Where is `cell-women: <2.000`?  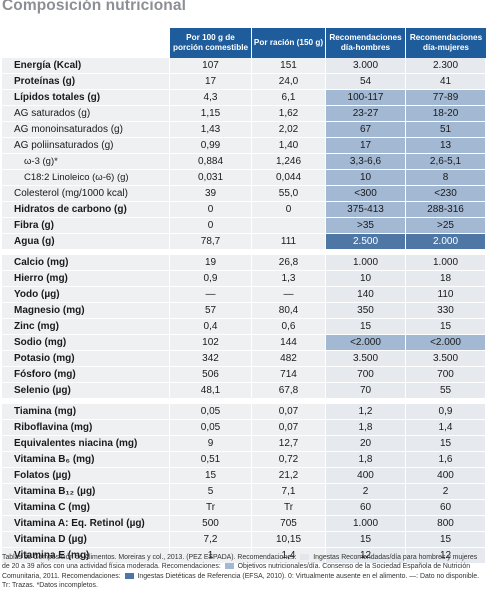 cell-women: <2.000 is located at coordinates (446, 343).